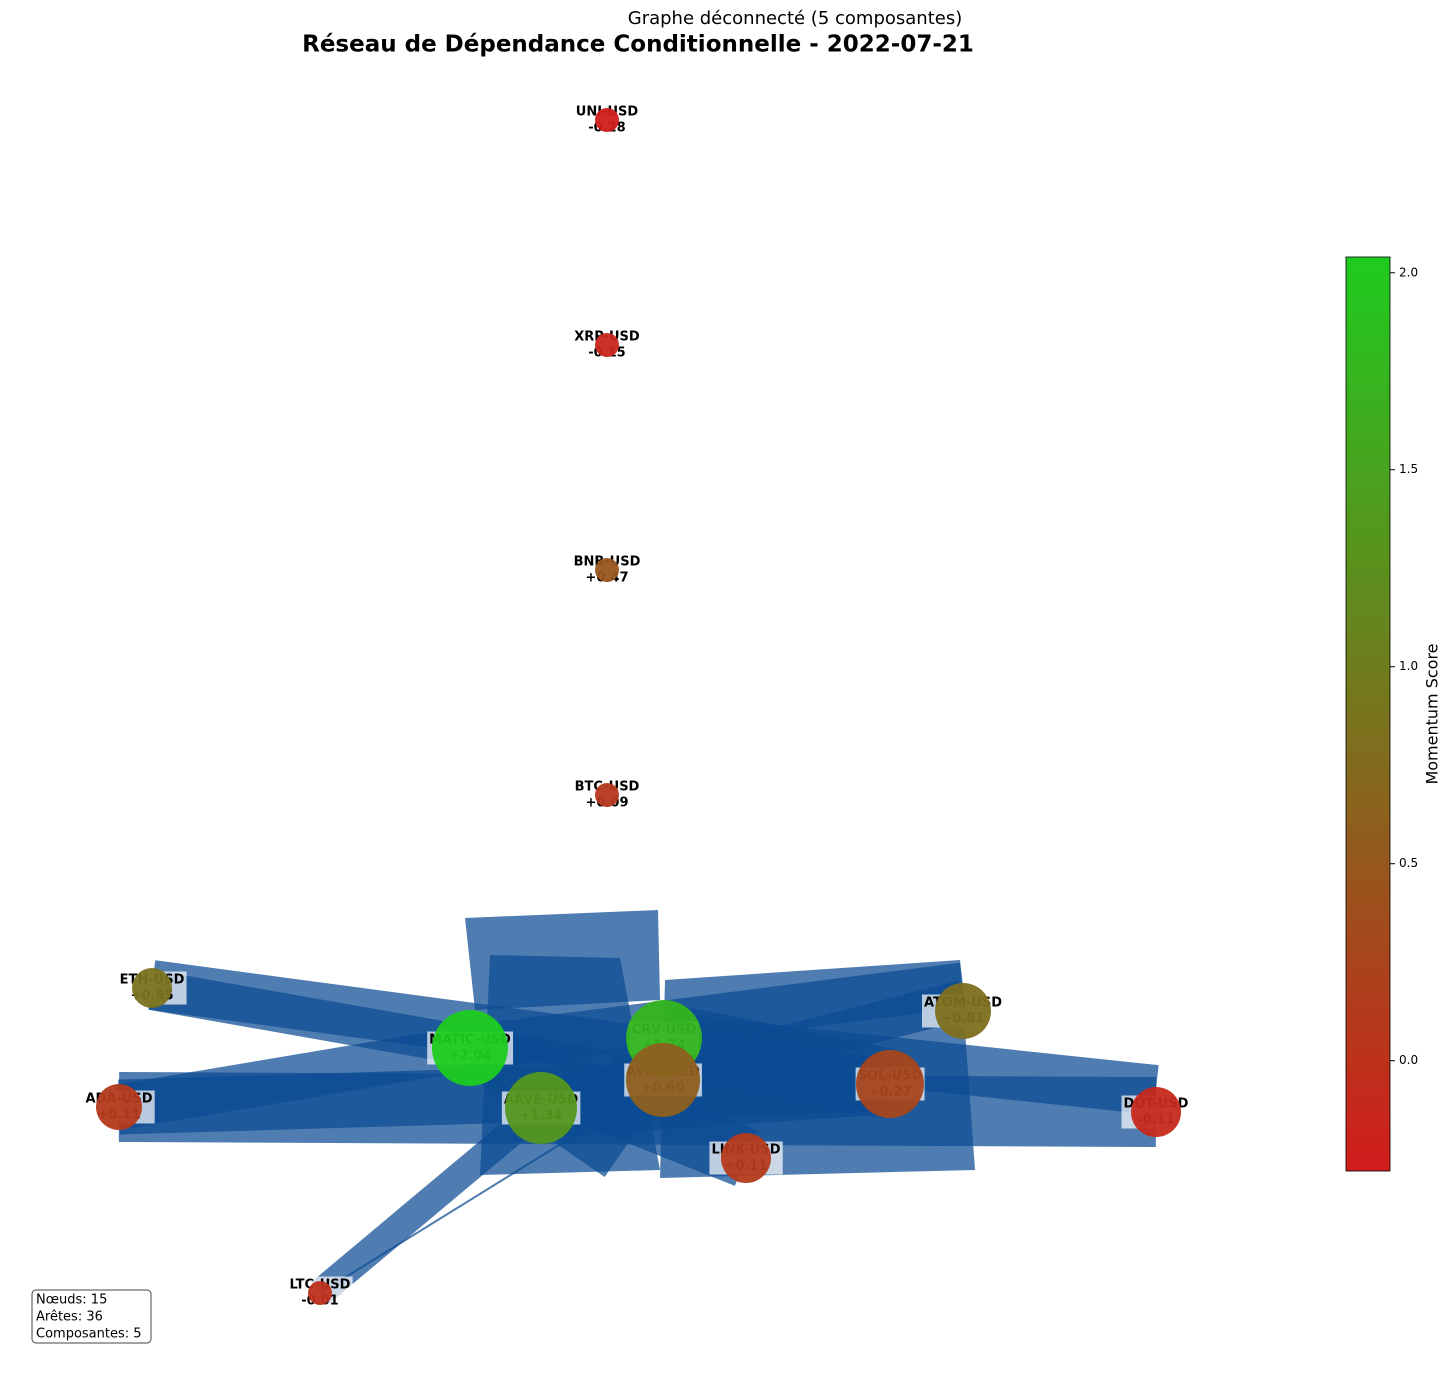 Image resolution: width=1455 pixels, height=1377 pixels. Describe the element at coordinates (795, 18) in the screenshot. I see `chart-subtitle: Graphe déconnecté (5 composantes)` at that location.